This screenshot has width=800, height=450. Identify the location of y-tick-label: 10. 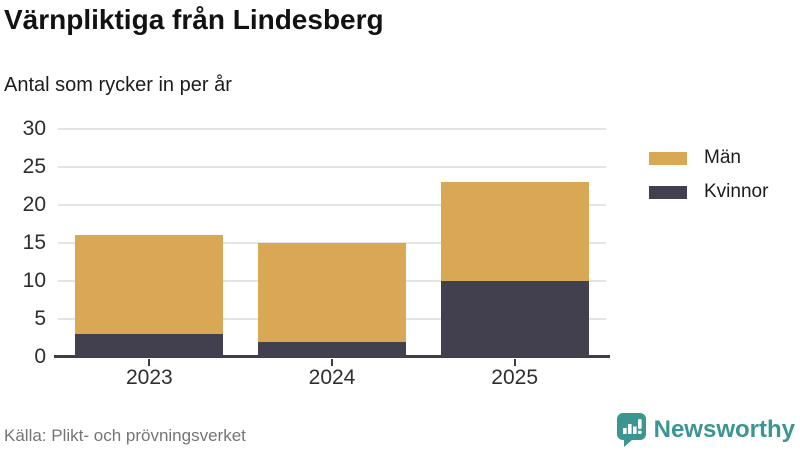
(34, 280).